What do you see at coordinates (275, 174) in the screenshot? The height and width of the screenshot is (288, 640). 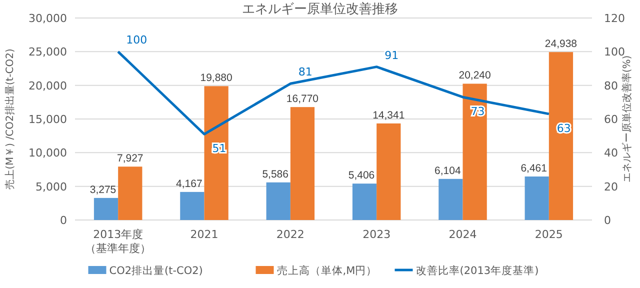 I see `data-label: 5,586` at bounding box center [275, 174].